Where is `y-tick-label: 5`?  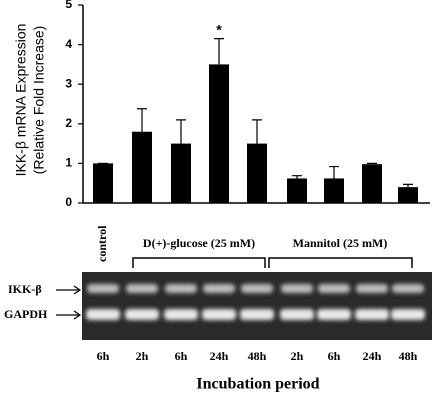
y-tick-label: 5 is located at coordinates (68, 5).